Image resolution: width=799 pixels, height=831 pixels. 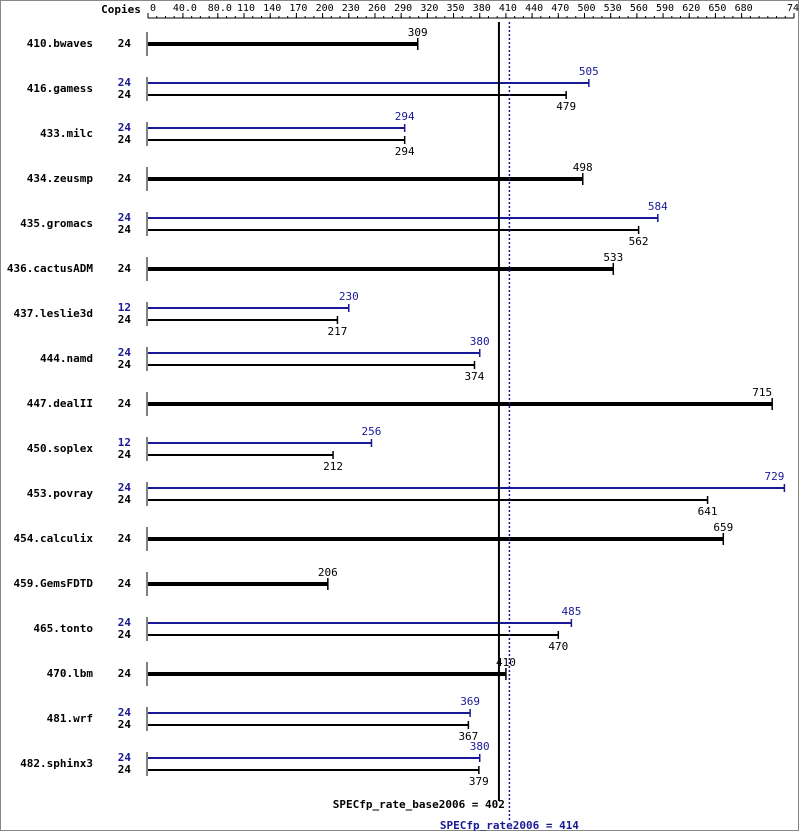 What do you see at coordinates (506, 662) in the screenshot?
I see `value-label: 410` at bounding box center [506, 662].